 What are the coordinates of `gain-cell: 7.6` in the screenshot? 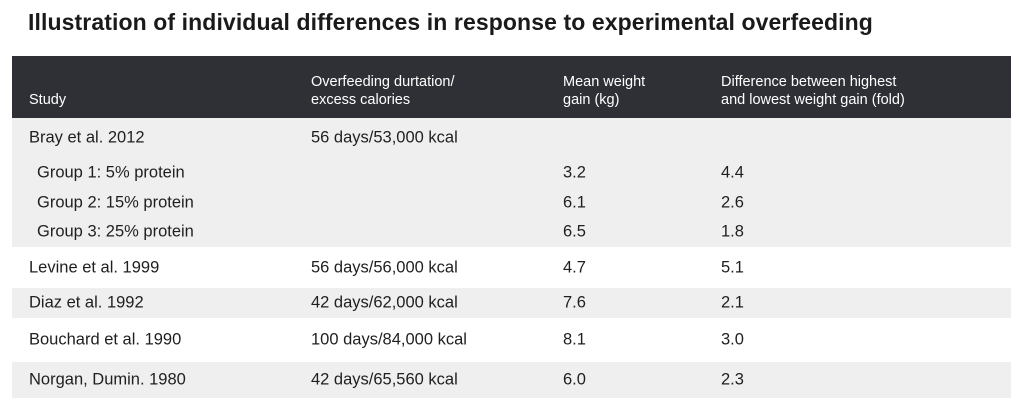 It's located at (574, 302).